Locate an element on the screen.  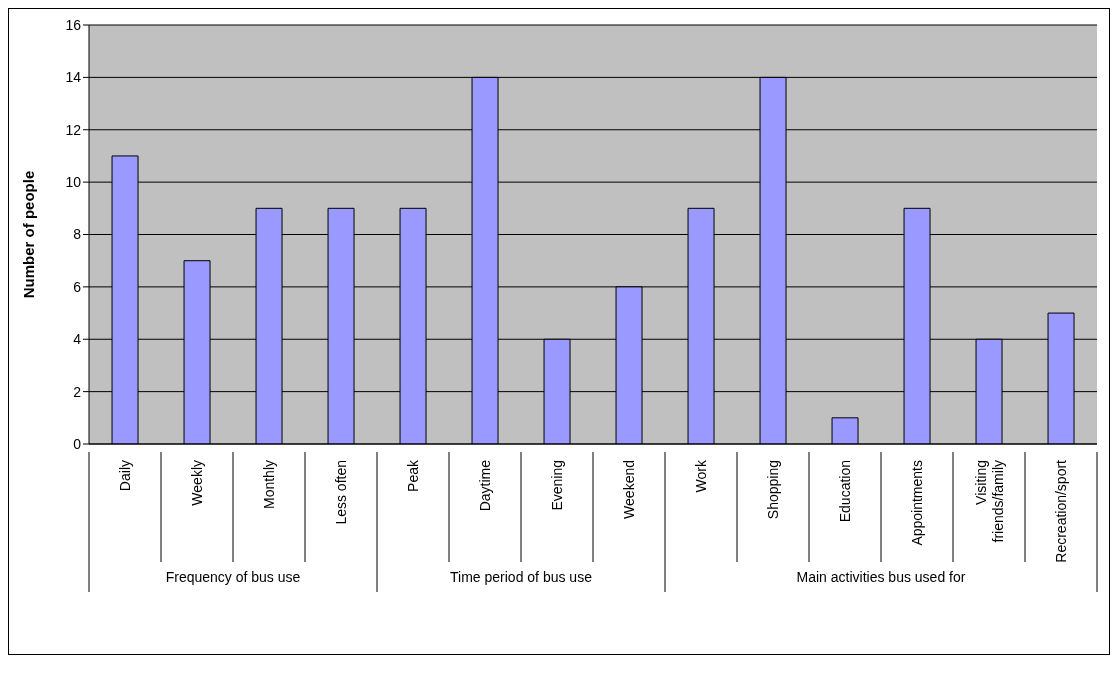
text: Time period of bus use is located at coordinates (521, 577).